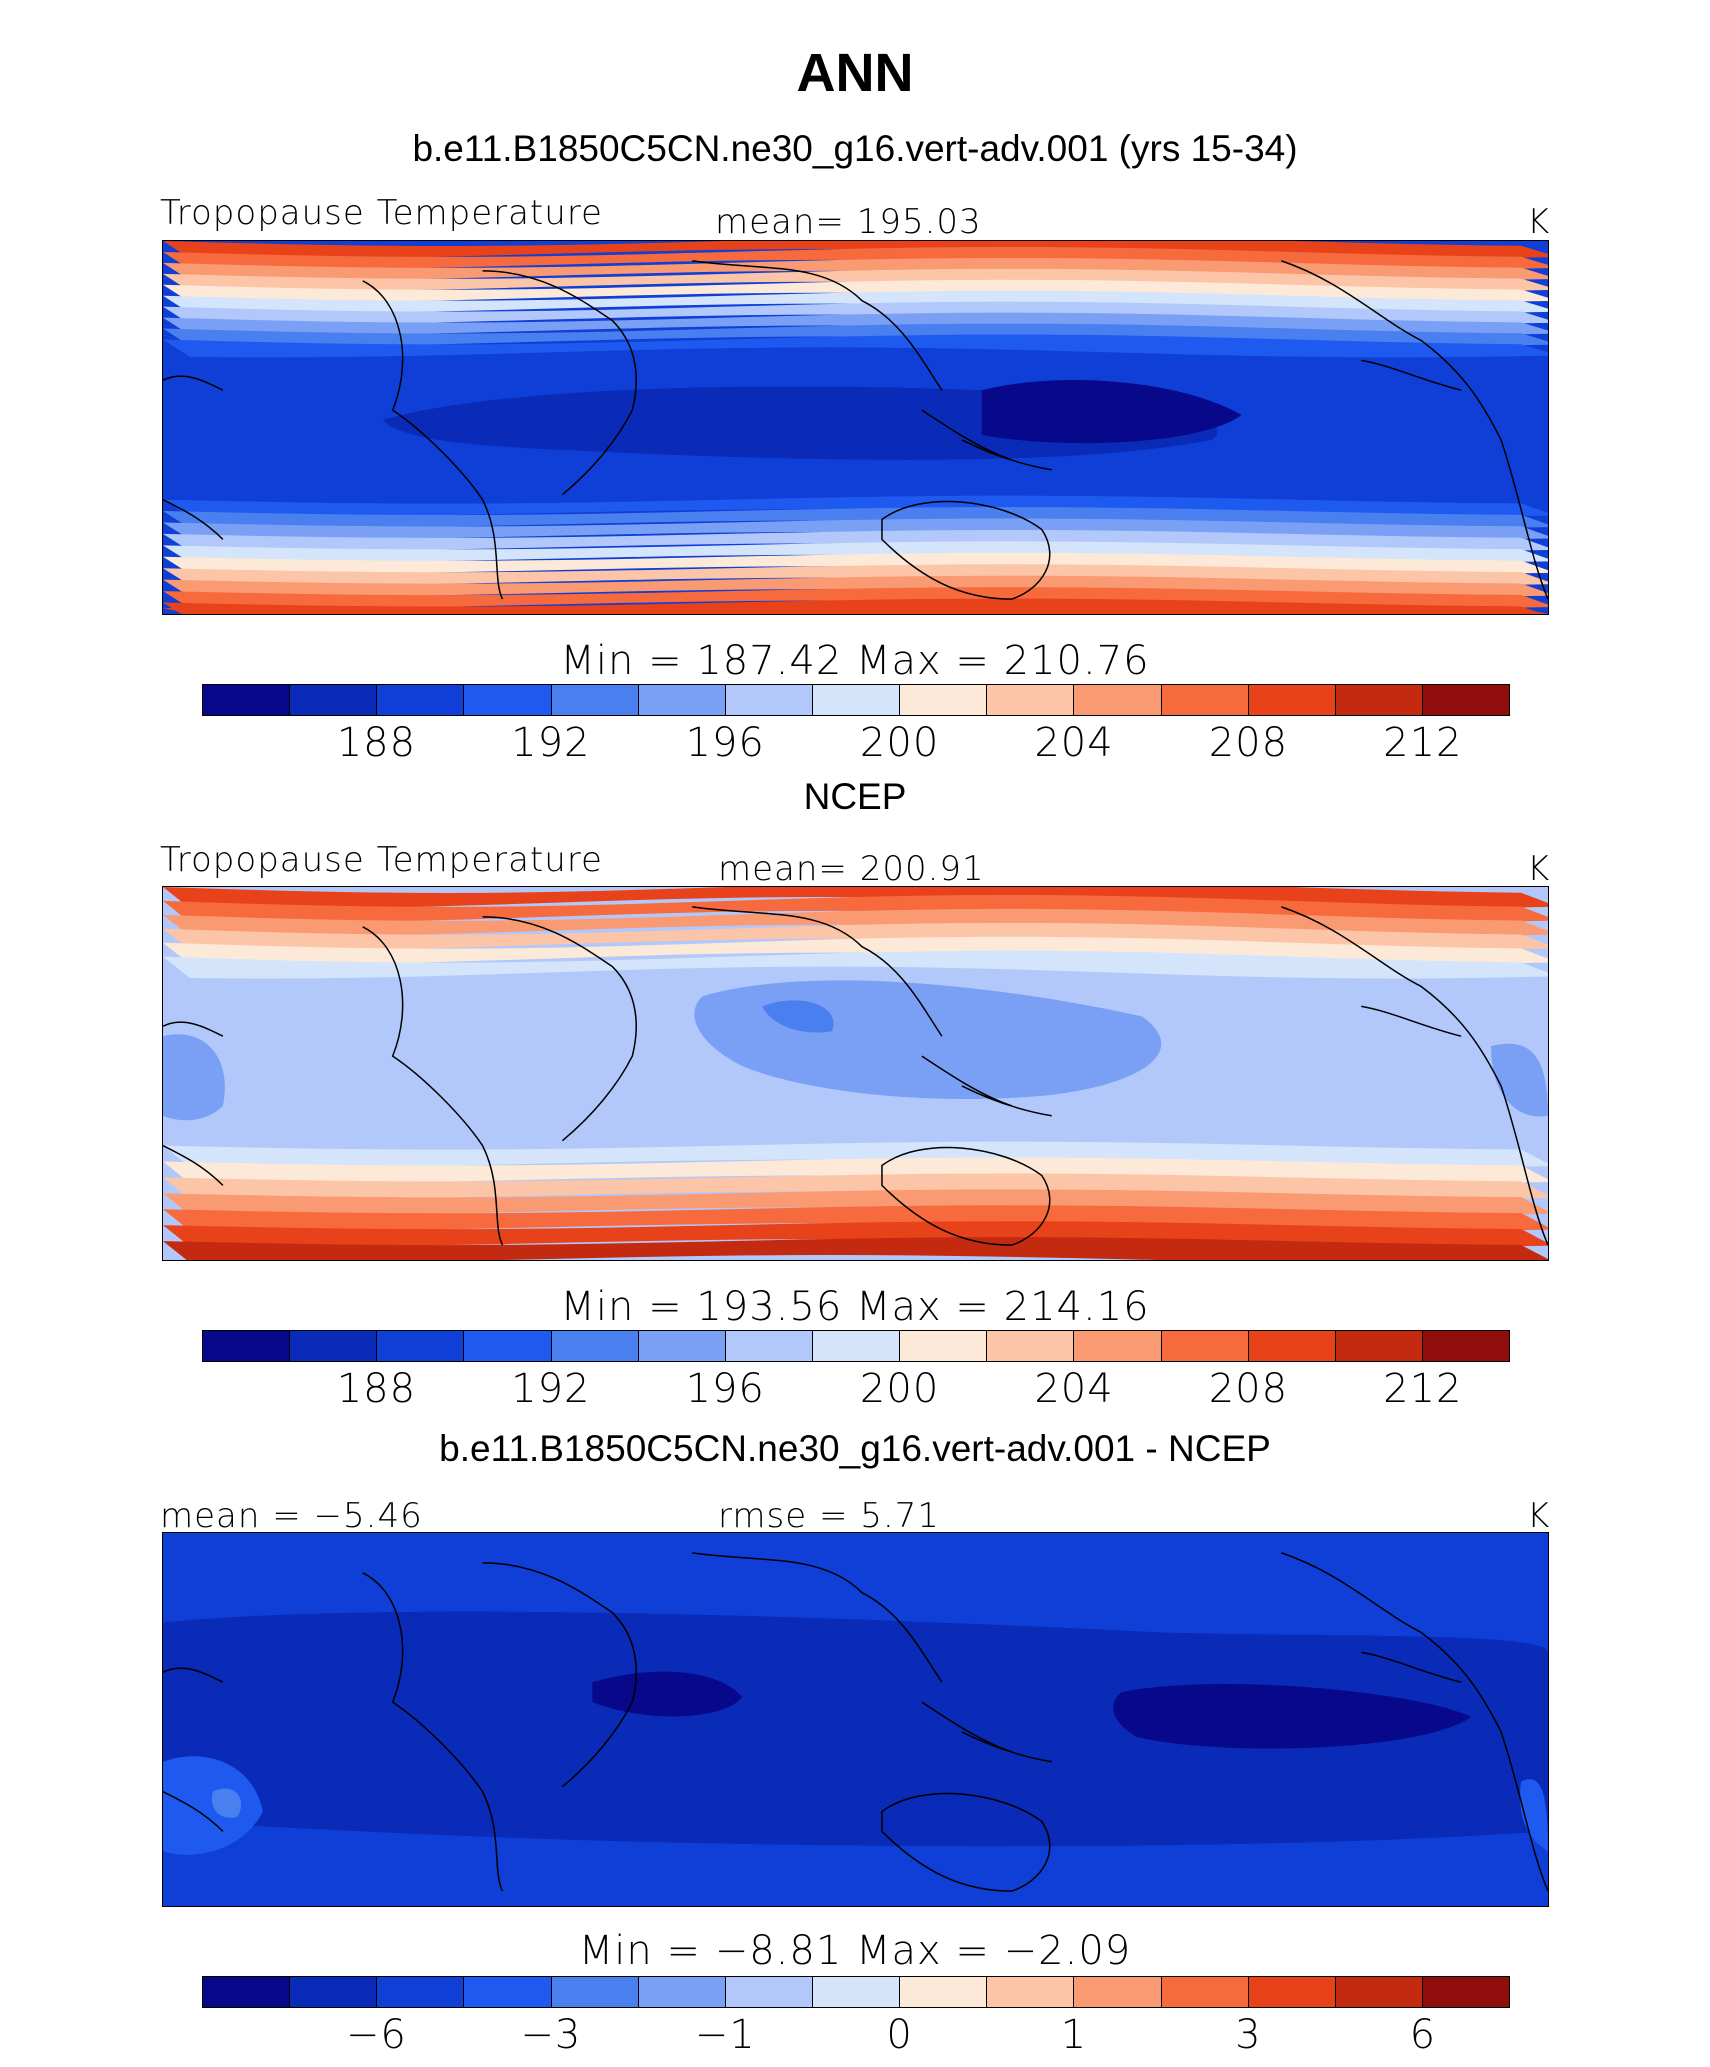 The width and height of the screenshot is (1710, 2067). What do you see at coordinates (829, 1516) in the screenshot?
I see `panel-3-rmse-label: rmse = 5.71` at bounding box center [829, 1516].